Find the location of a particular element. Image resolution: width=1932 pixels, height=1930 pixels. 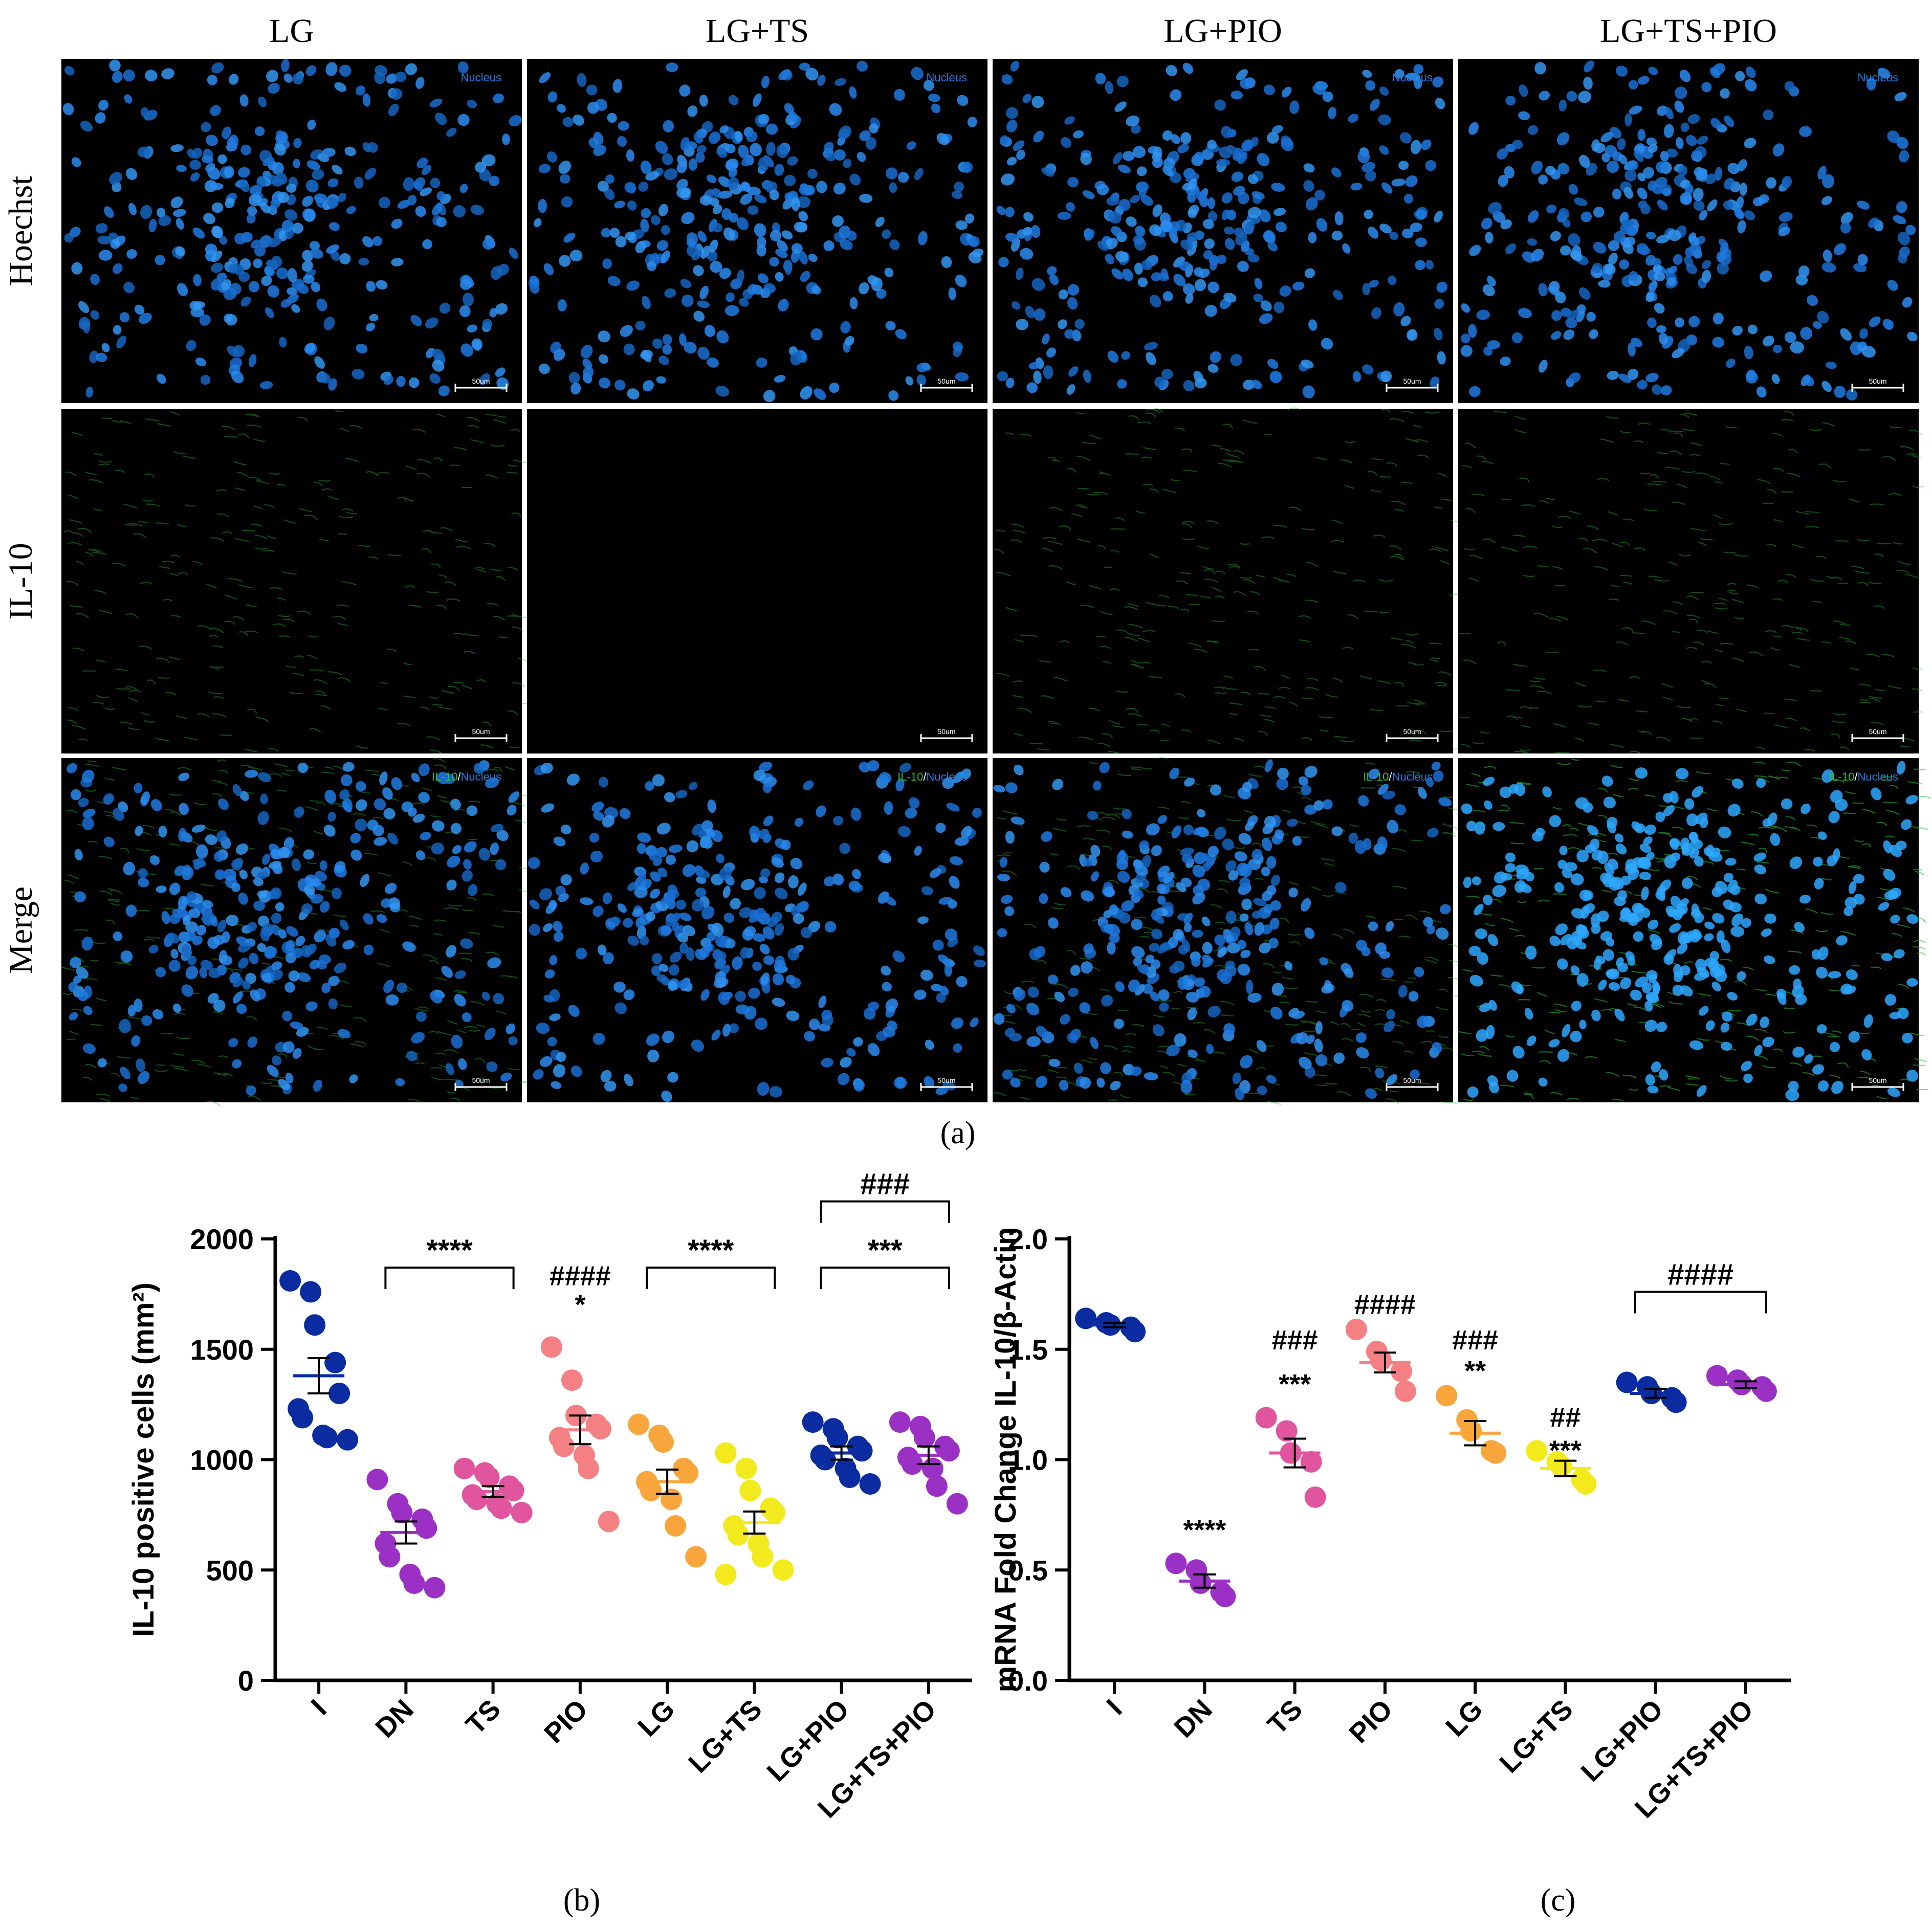

significance-label: ### is located at coordinates (885, 1184).